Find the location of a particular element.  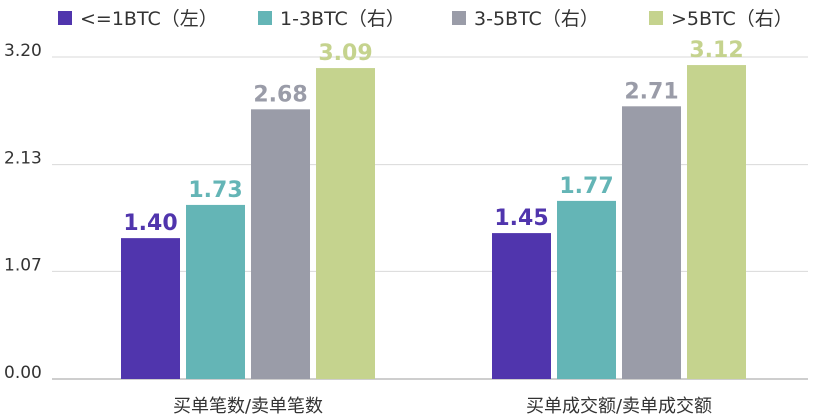

bar-value-label: 3.12 is located at coordinates (716, 50).